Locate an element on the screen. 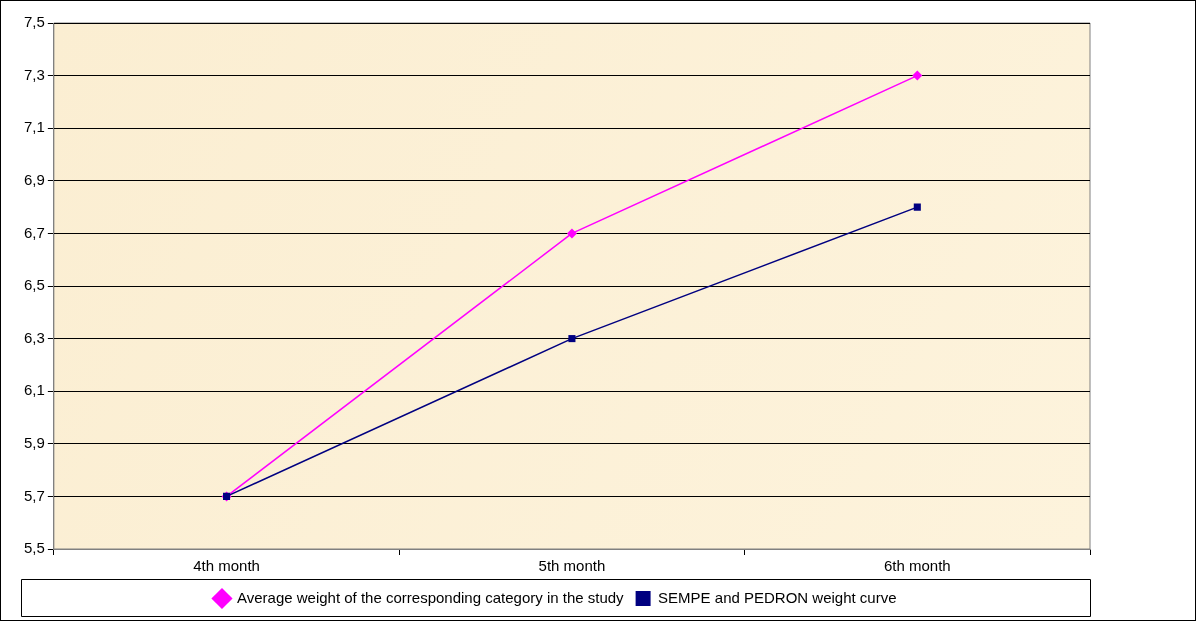 This screenshot has width=1196, height=621. y-tick-label: 7,1 is located at coordinates (34, 127).